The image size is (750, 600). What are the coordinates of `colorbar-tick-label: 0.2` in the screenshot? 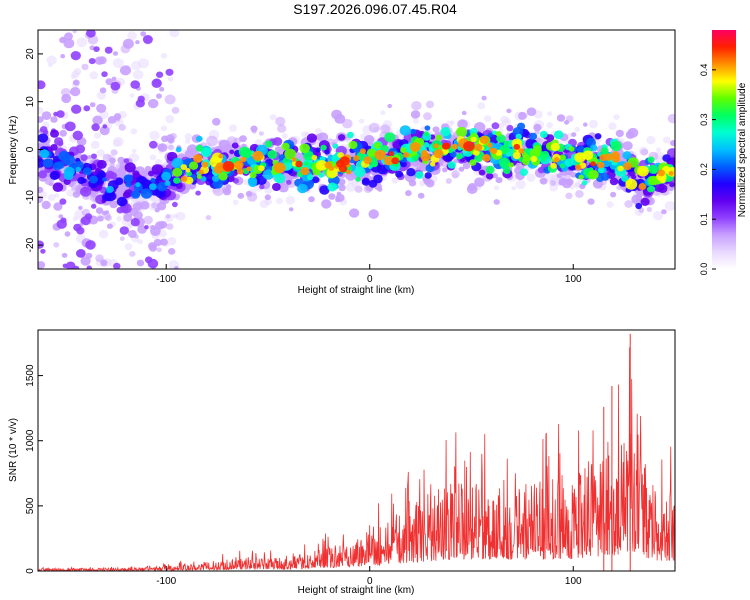 It's located at (704, 169).